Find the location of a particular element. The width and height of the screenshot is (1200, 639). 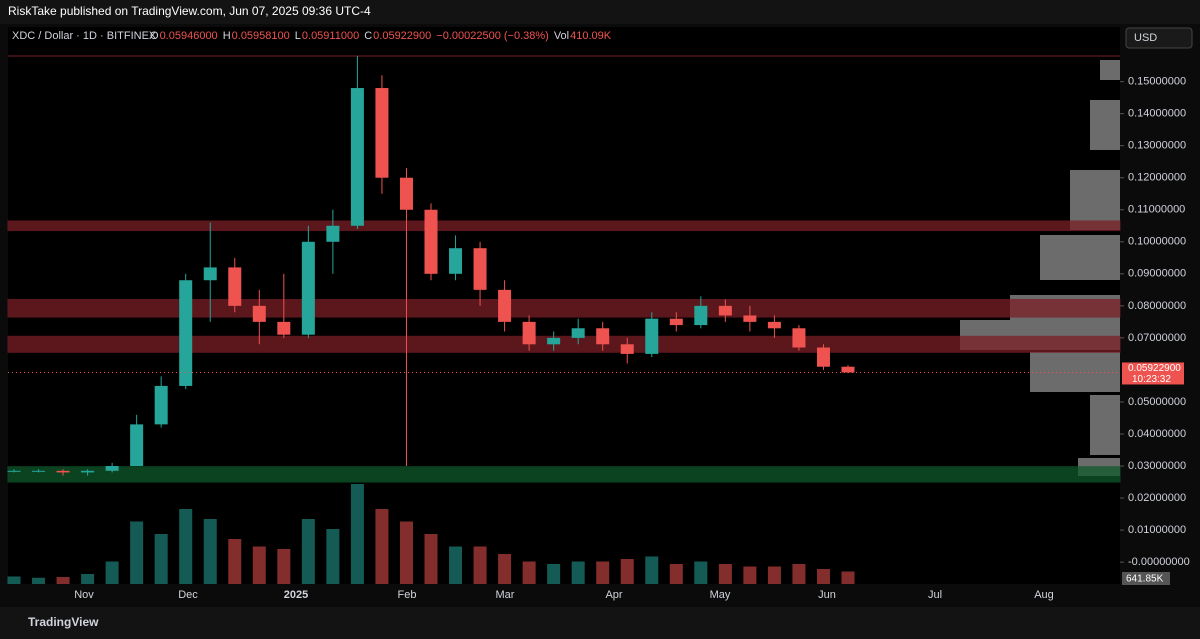

x-tick-label: Jul is located at coordinates (935, 595).